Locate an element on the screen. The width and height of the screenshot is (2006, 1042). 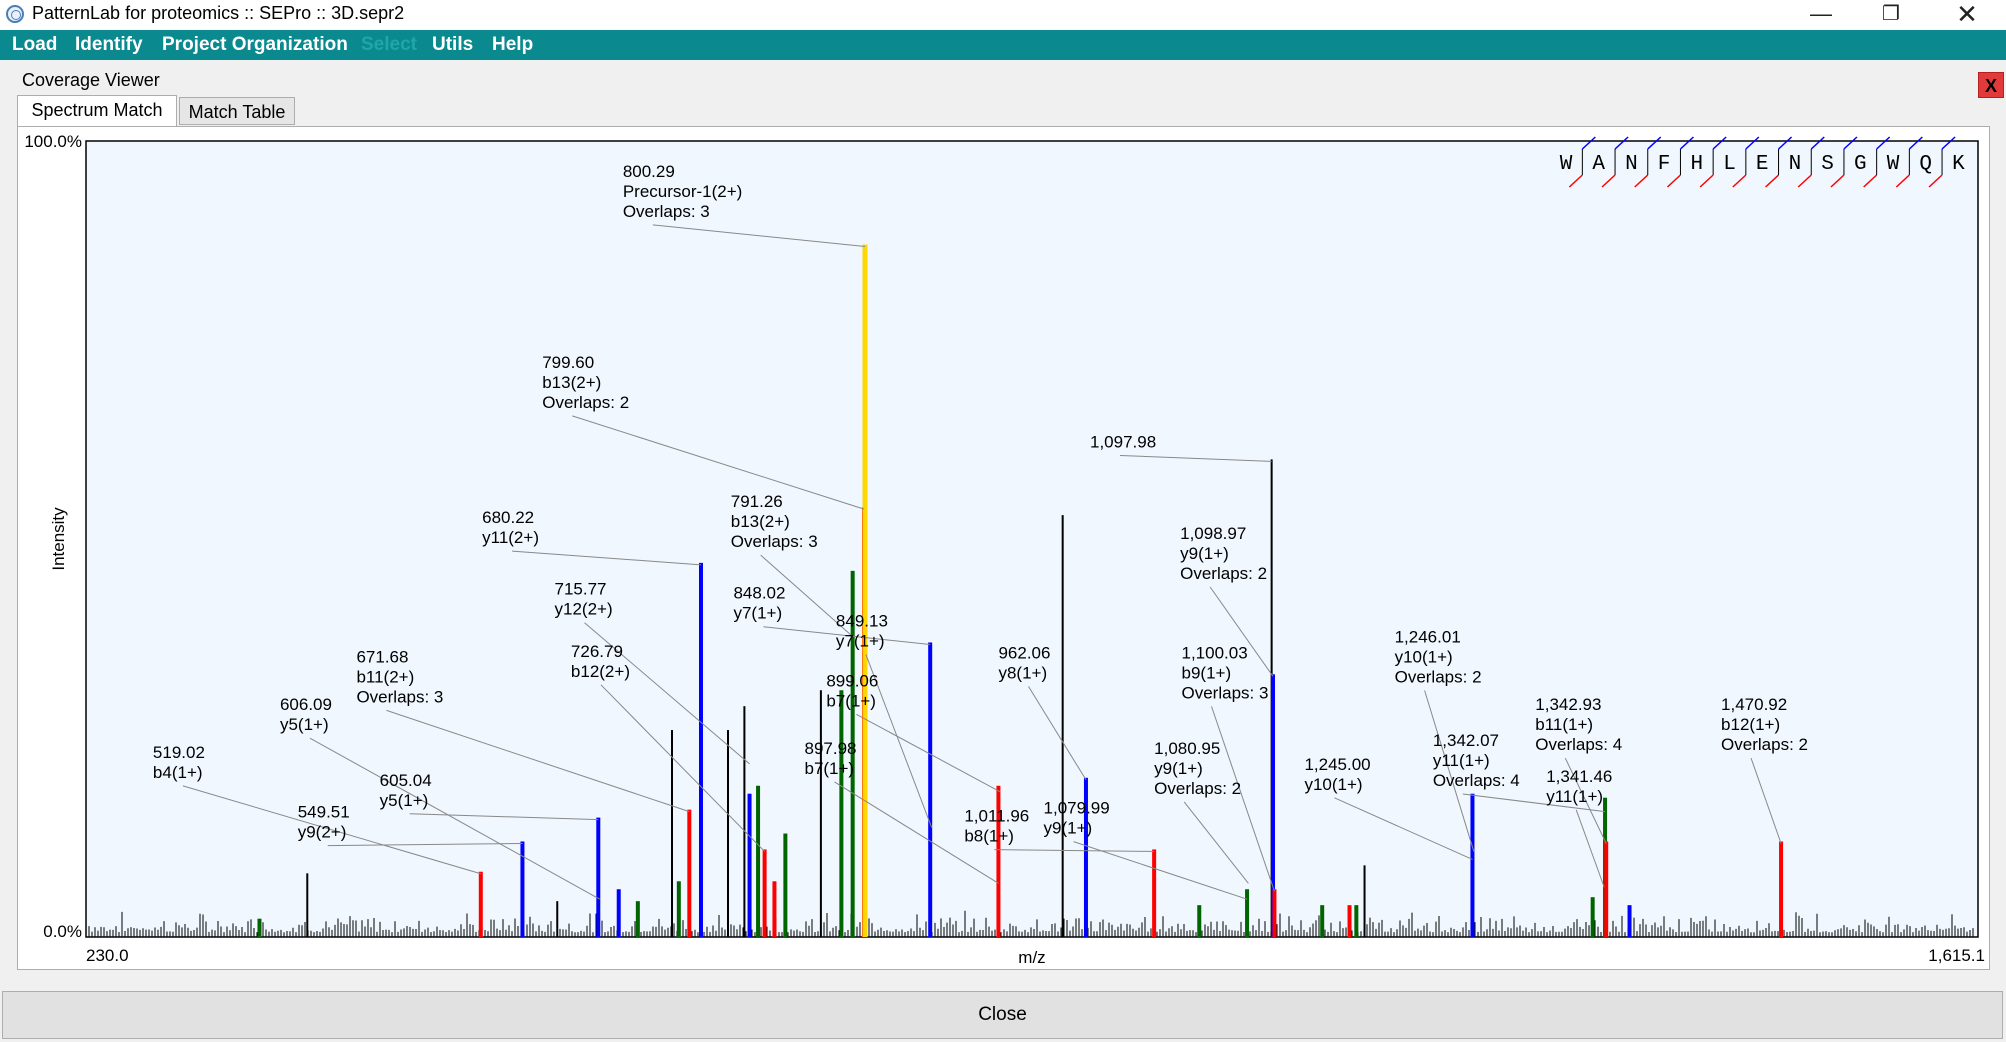
annotation-label: 1,245.00 y10(1+) is located at coordinates (1337, 774).